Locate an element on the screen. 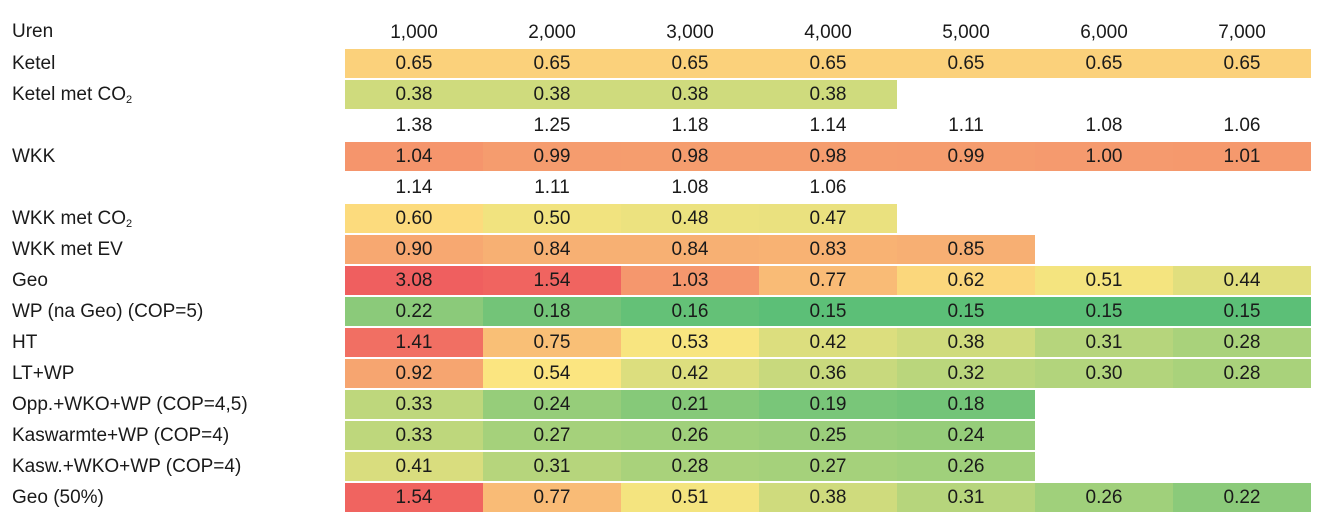  column-header: 3,000 is located at coordinates (690, 32).